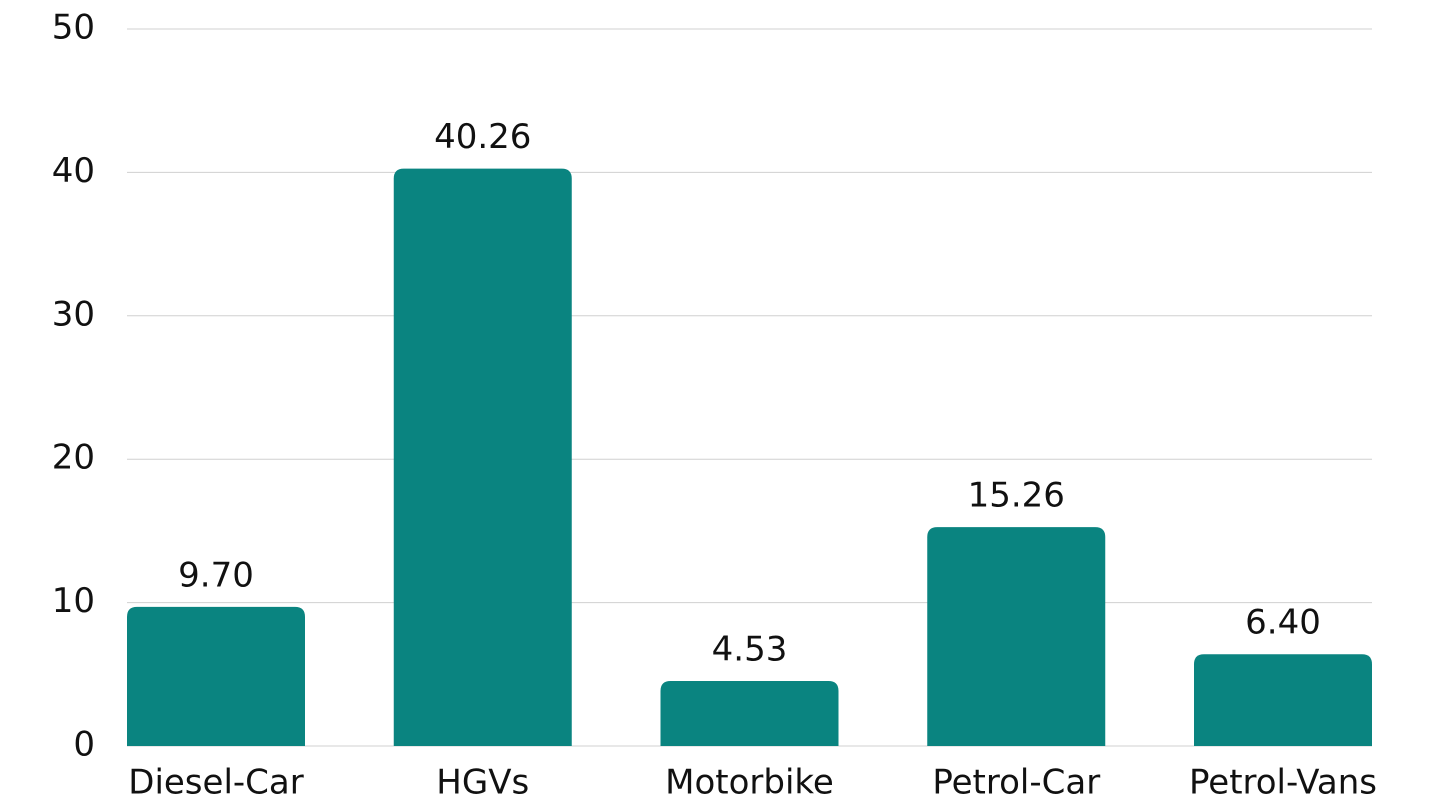 The height and width of the screenshot is (807, 1437). Describe the element at coordinates (215, 783) in the screenshot. I see `x-tick-label: Diesel-Car` at that location.